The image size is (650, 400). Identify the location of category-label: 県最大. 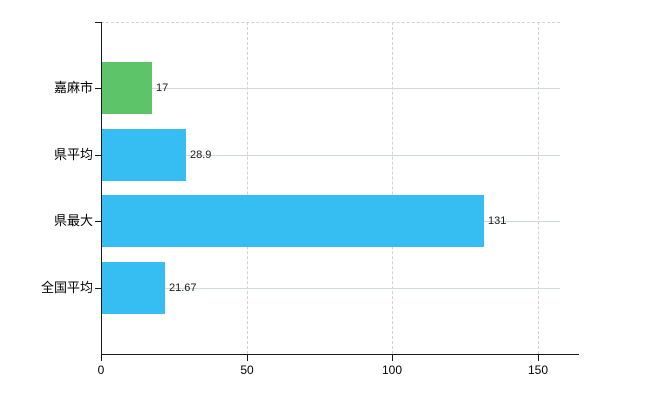
(73, 220).